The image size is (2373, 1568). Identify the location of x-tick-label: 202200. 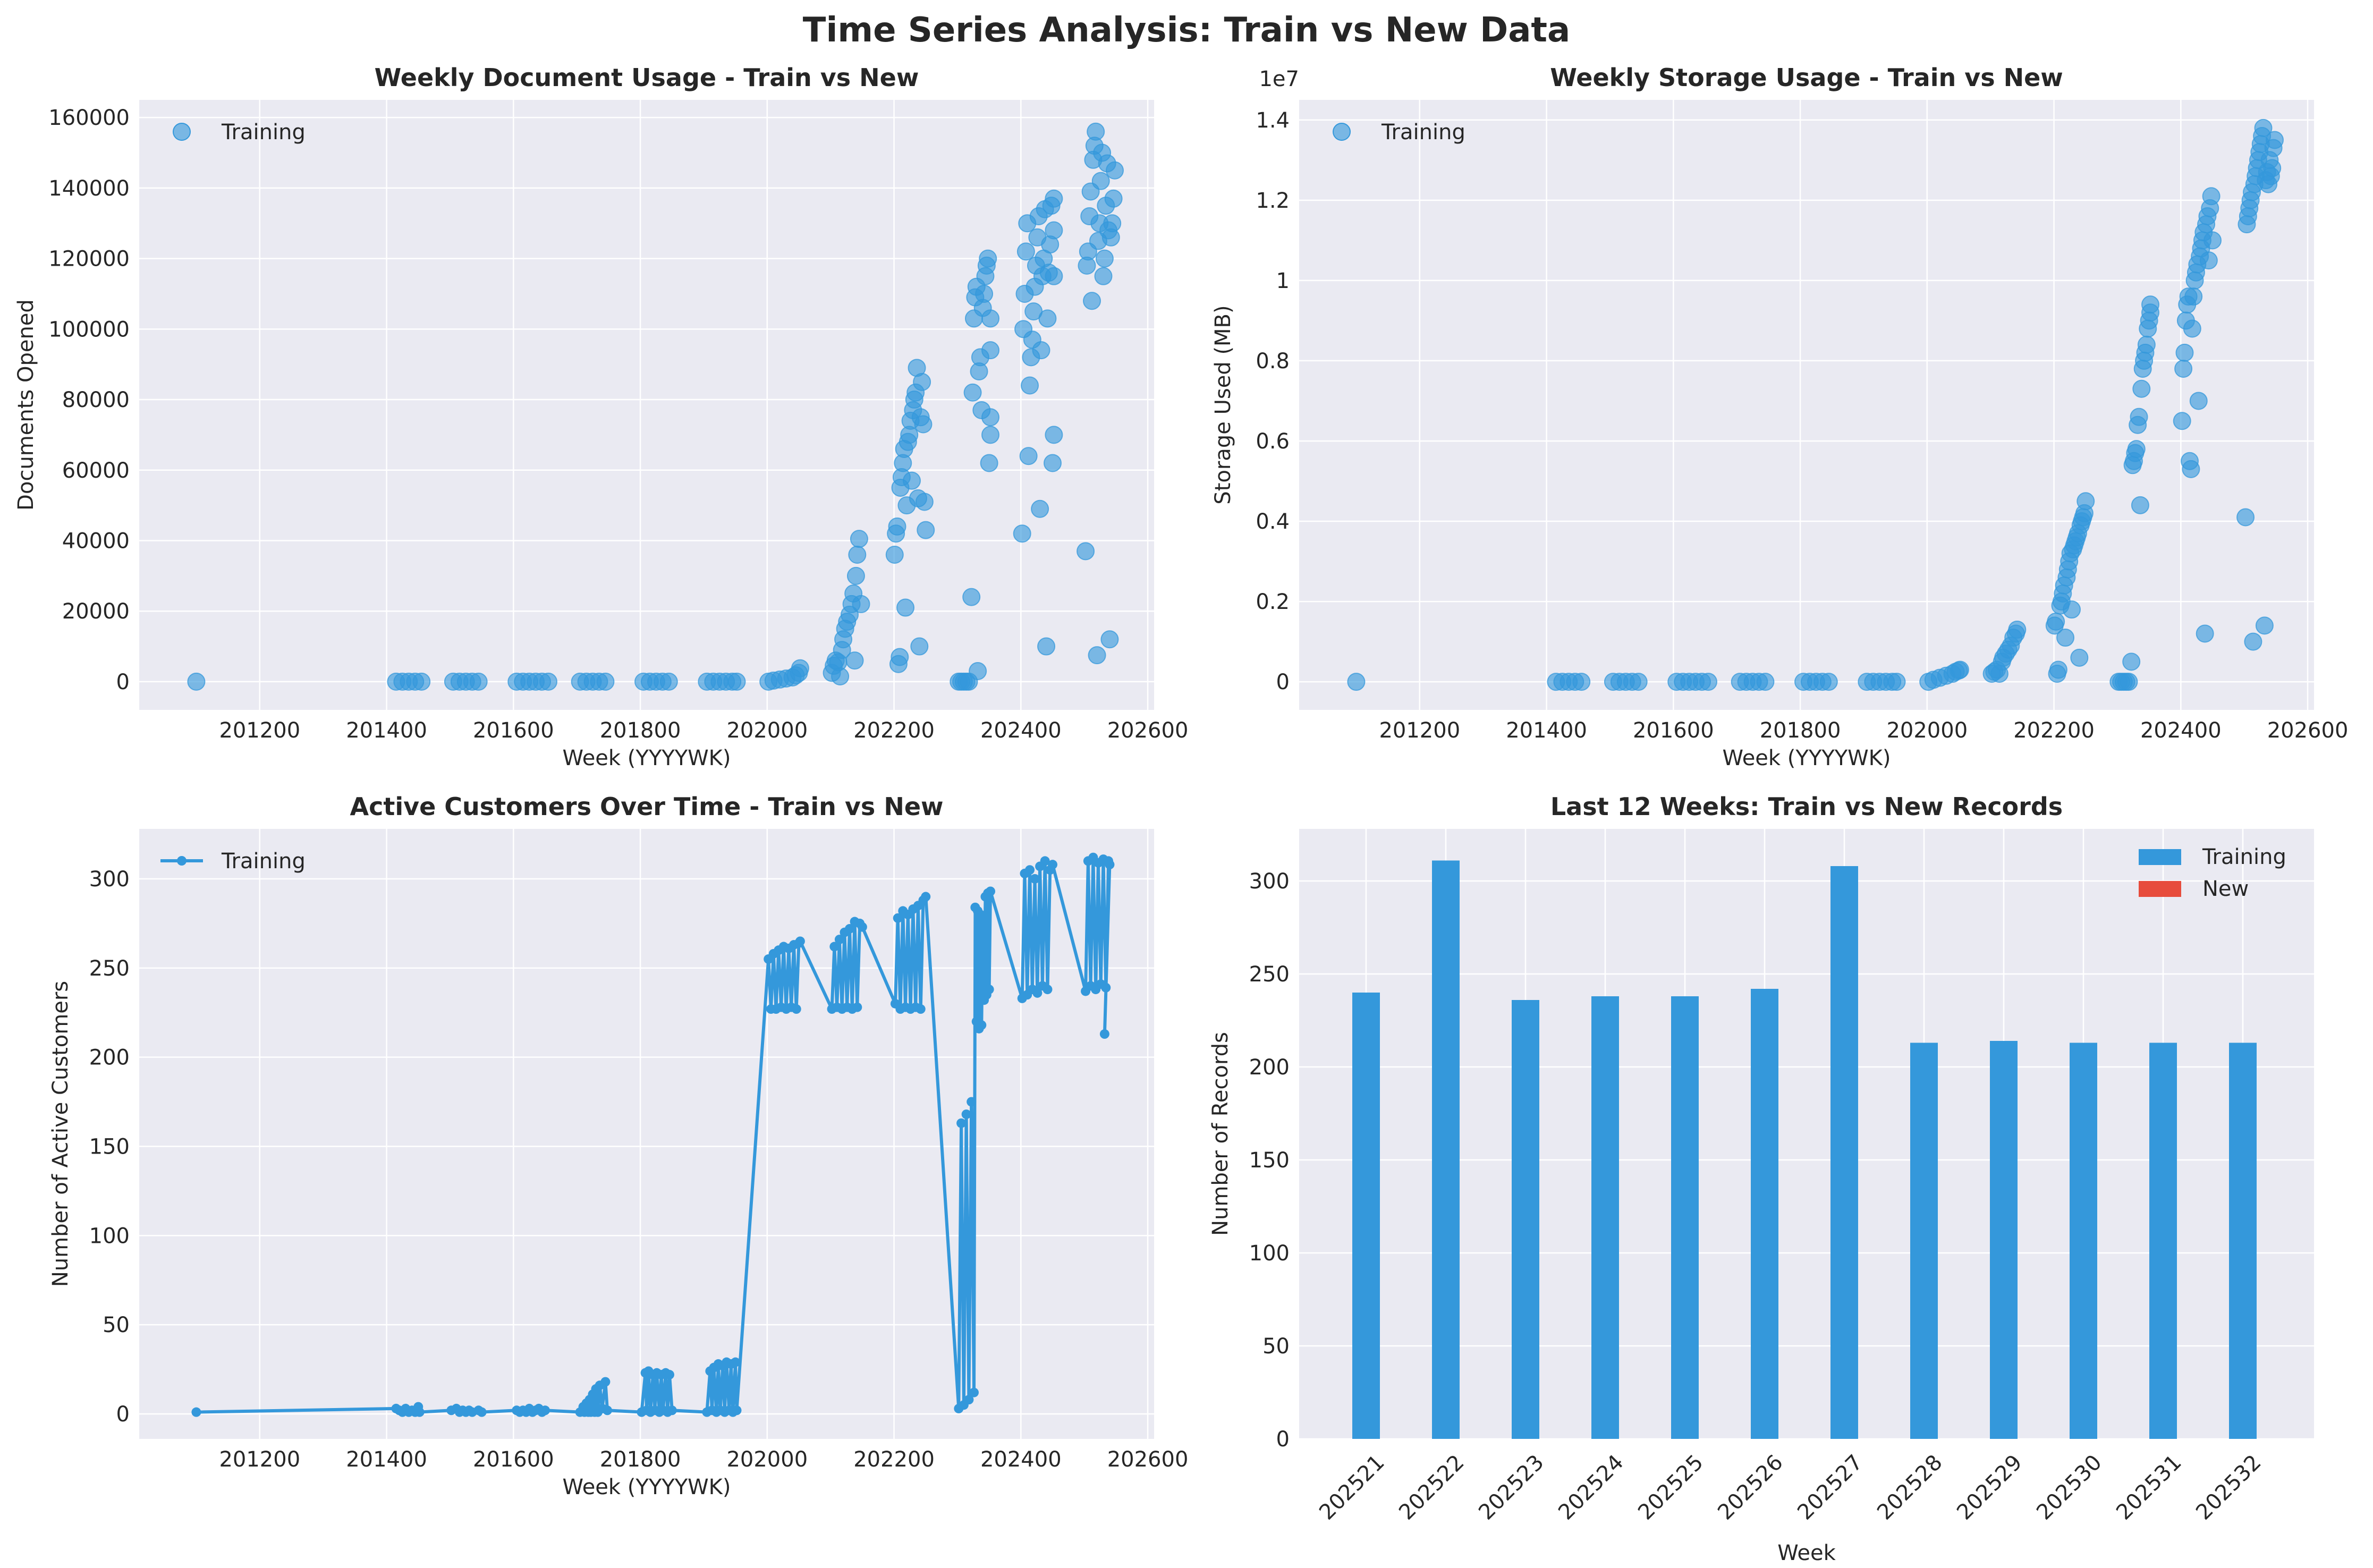
(894, 1459).